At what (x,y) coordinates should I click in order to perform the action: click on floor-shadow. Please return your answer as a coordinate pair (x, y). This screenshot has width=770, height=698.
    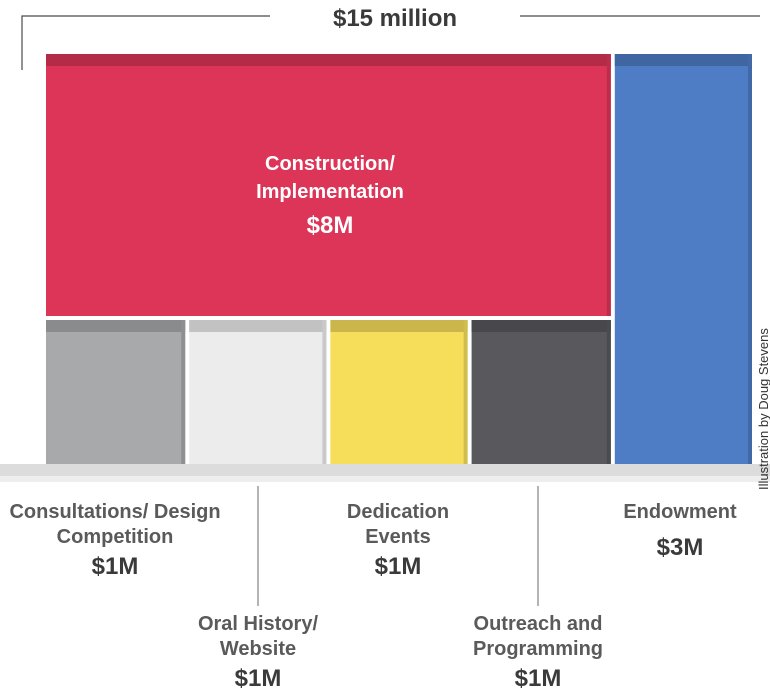
    Looking at the image, I should click on (385, 470).